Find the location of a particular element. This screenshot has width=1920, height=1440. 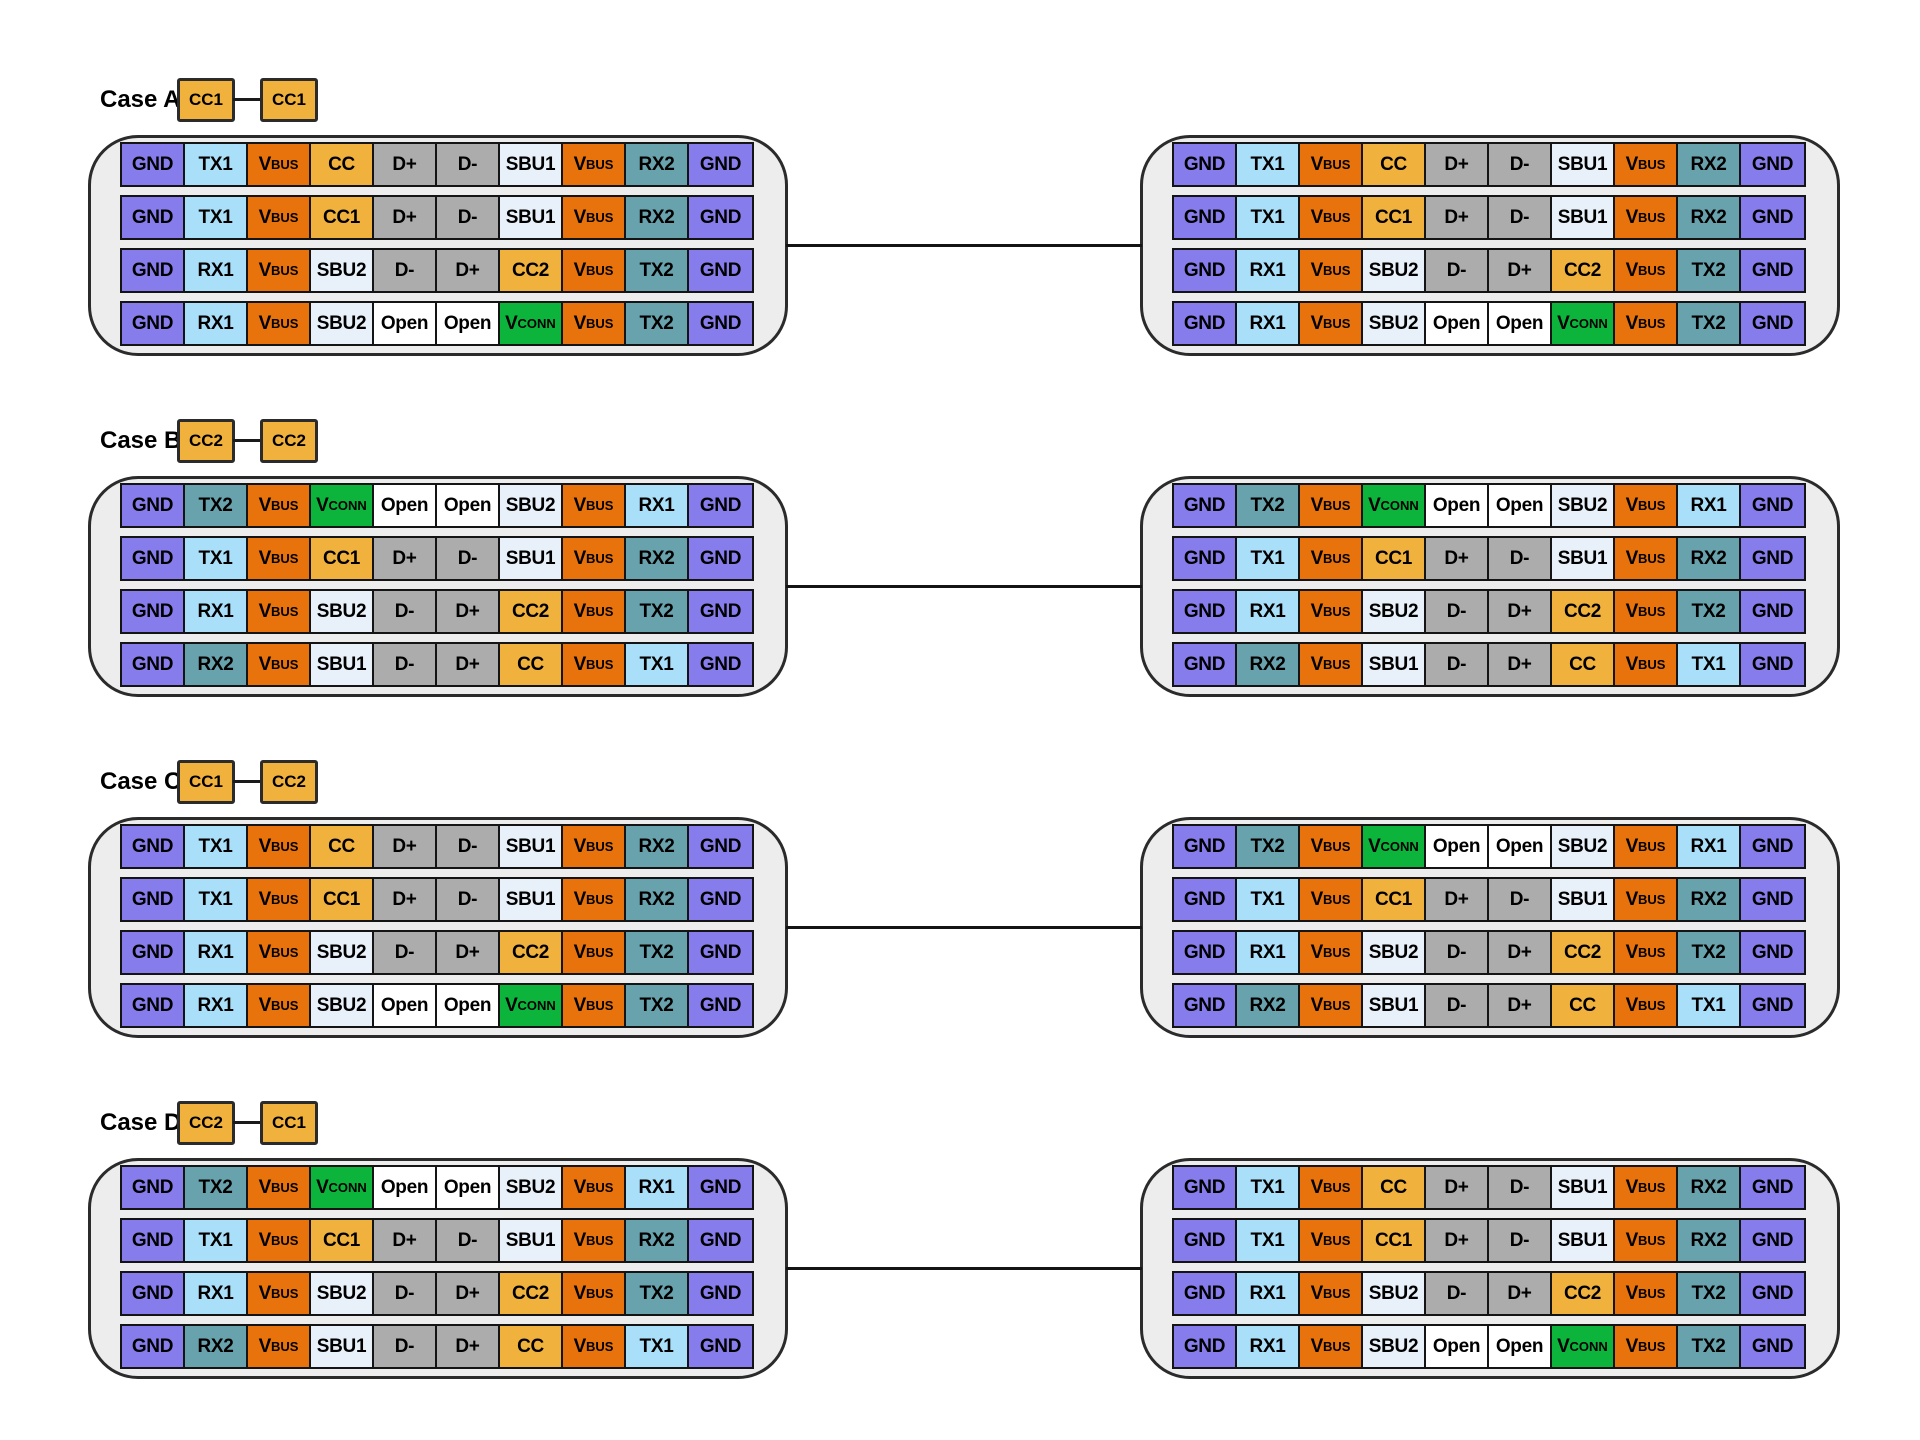

case-label: Case A: is located at coordinates (144, 99).